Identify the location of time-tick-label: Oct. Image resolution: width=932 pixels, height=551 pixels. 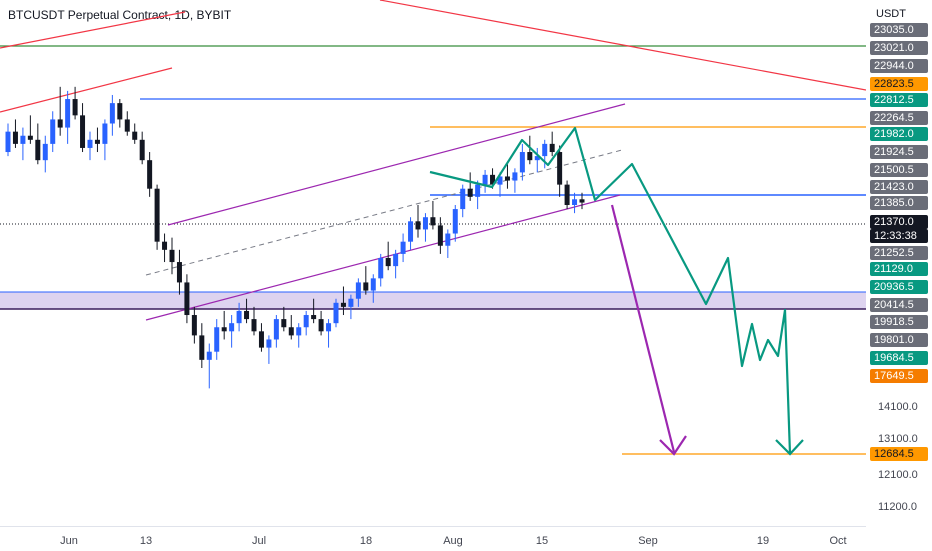
(838, 541).